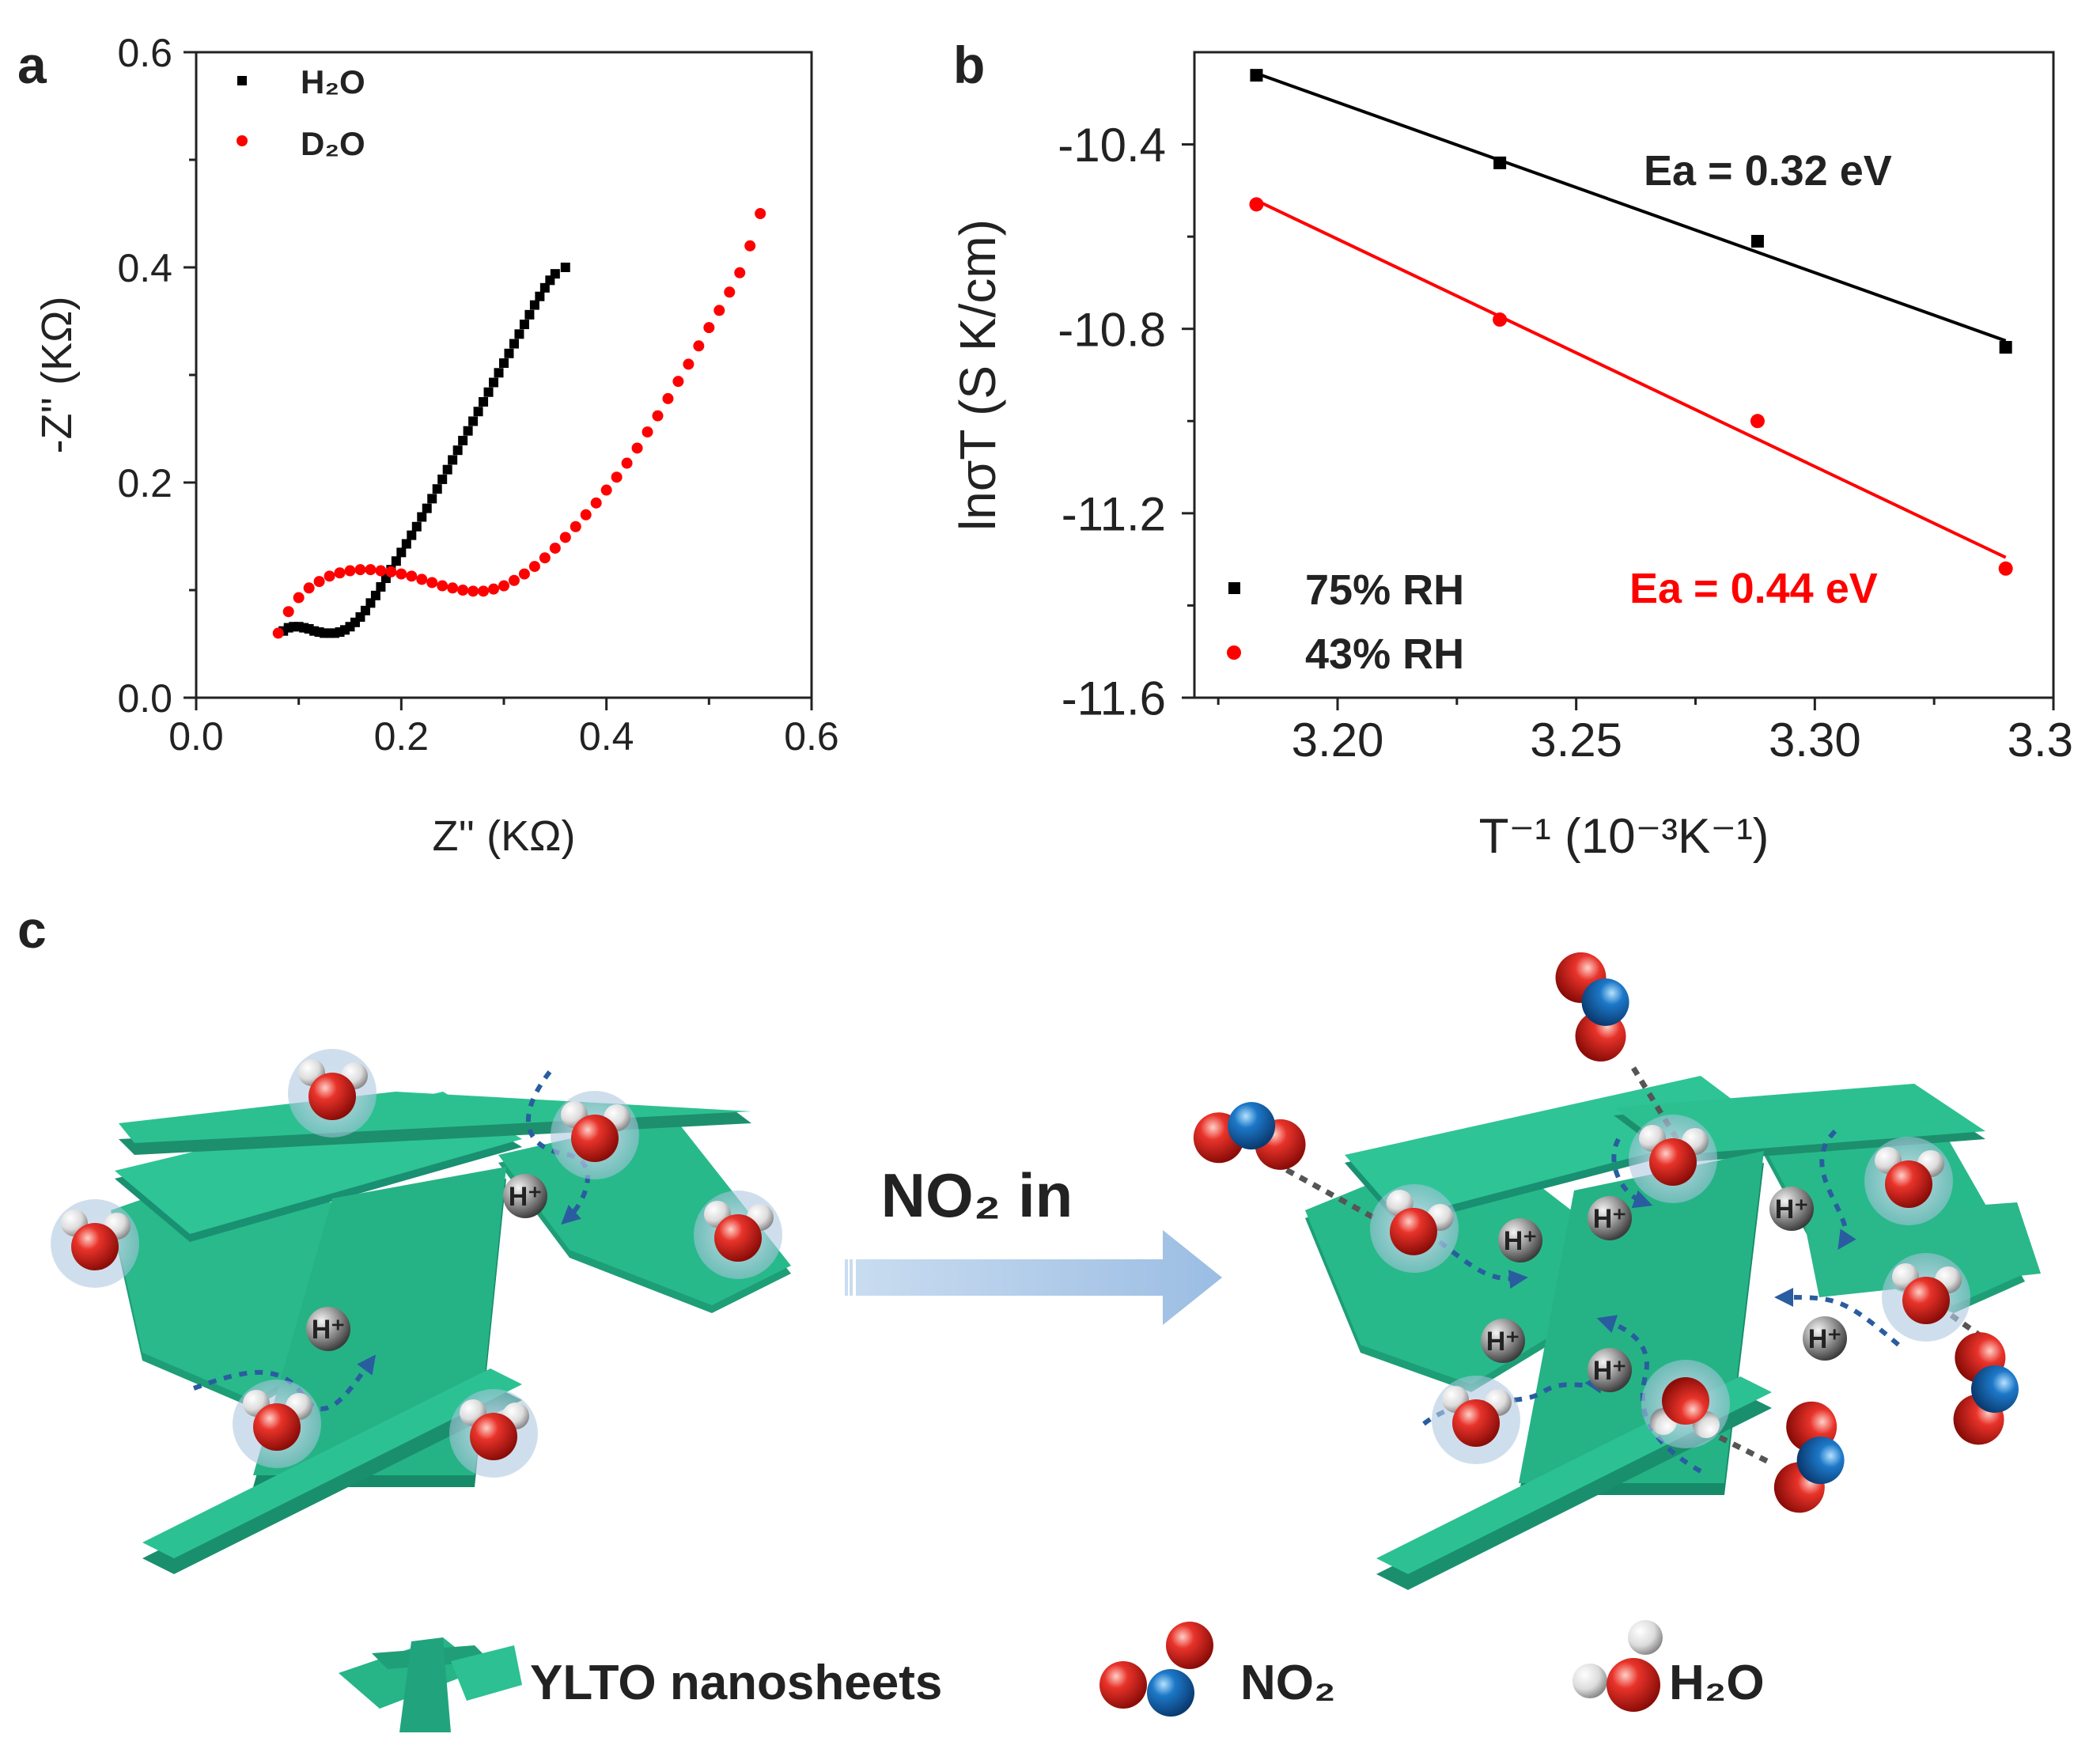  What do you see at coordinates (333, 144) in the screenshot?
I see `legend-label-d2o: D₂O` at bounding box center [333, 144].